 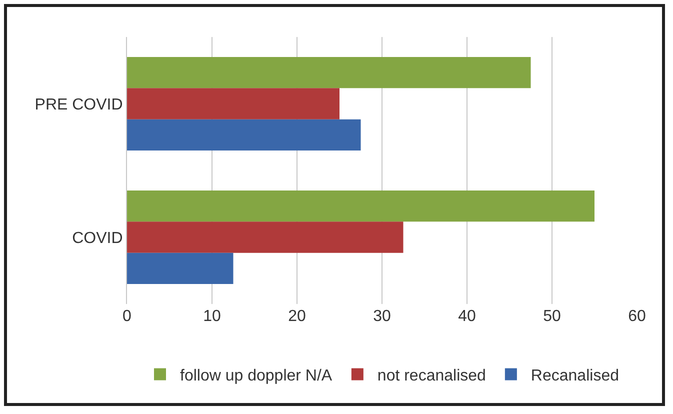 What do you see at coordinates (297, 316) in the screenshot?
I see `x-tick-label: 20` at bounding box center [297, 316].